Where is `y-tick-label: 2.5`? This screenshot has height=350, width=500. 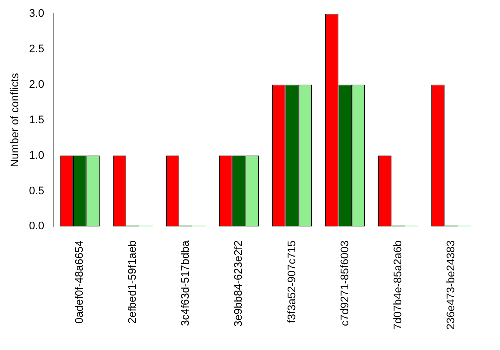
y-tick-label: 2.5 is located at coordinates (36, 49).